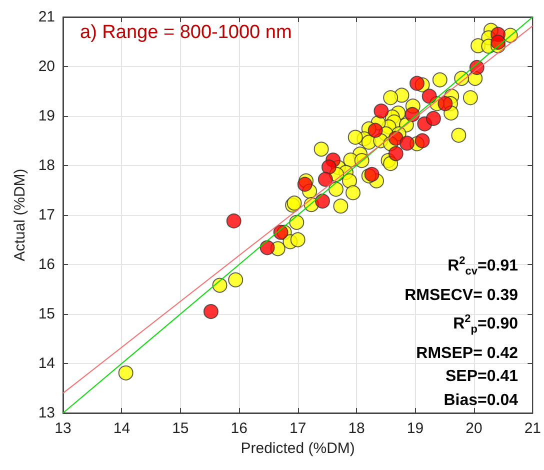 Image resolution: width=544 pixels, height=470 pixels. What do you see at coordinates (483, 266) in the screenshot?
I see `annotation: R$^{2}$$_{cv}$=0.91` at bounding box center [483, 266].